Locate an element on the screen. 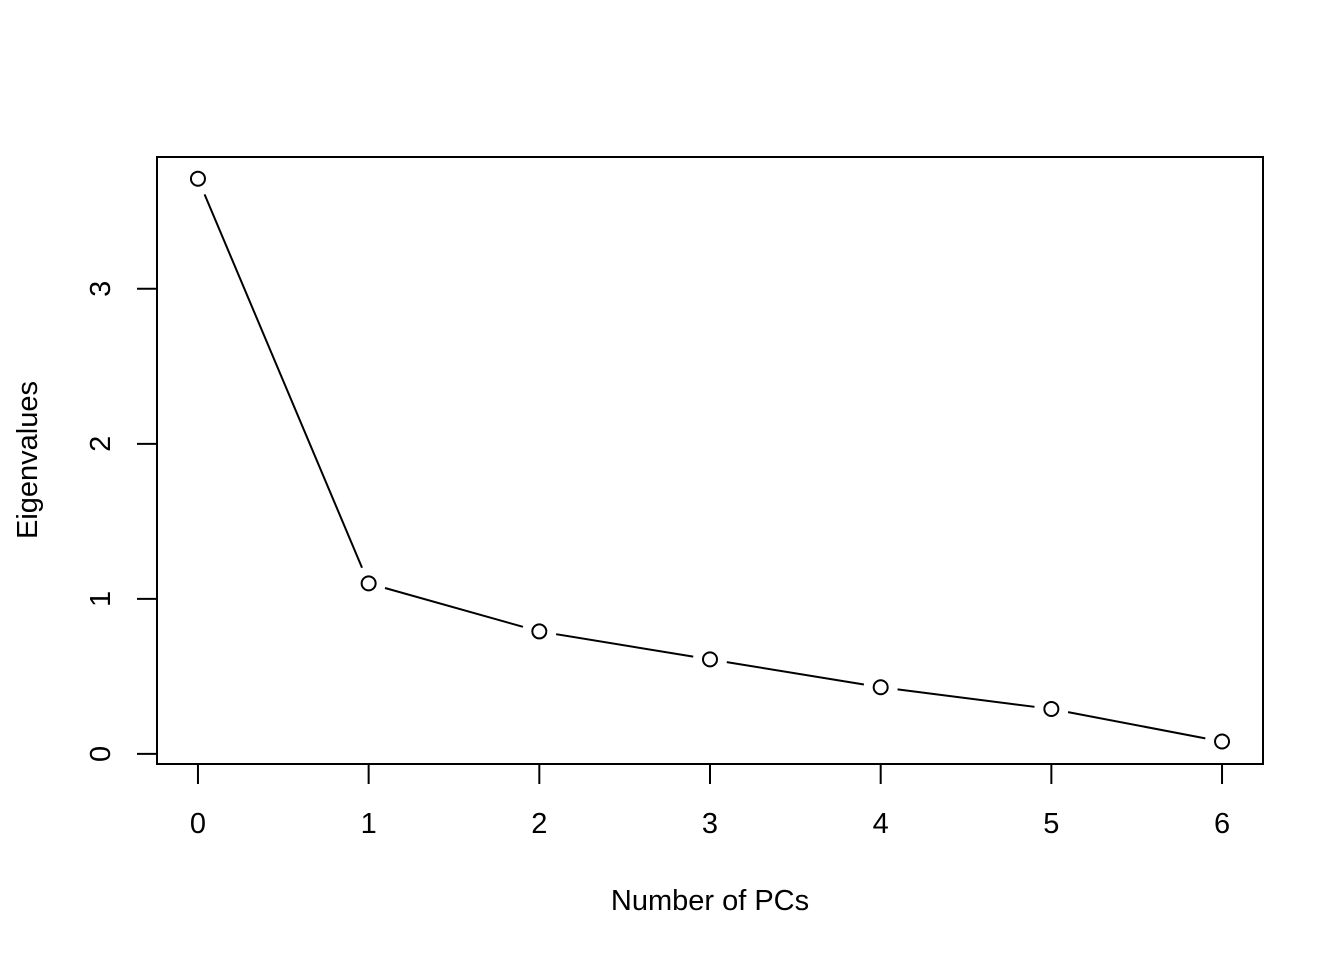 The image size is (1344, 960). x-tick-label: 0 is located at coordinates (198, 824).